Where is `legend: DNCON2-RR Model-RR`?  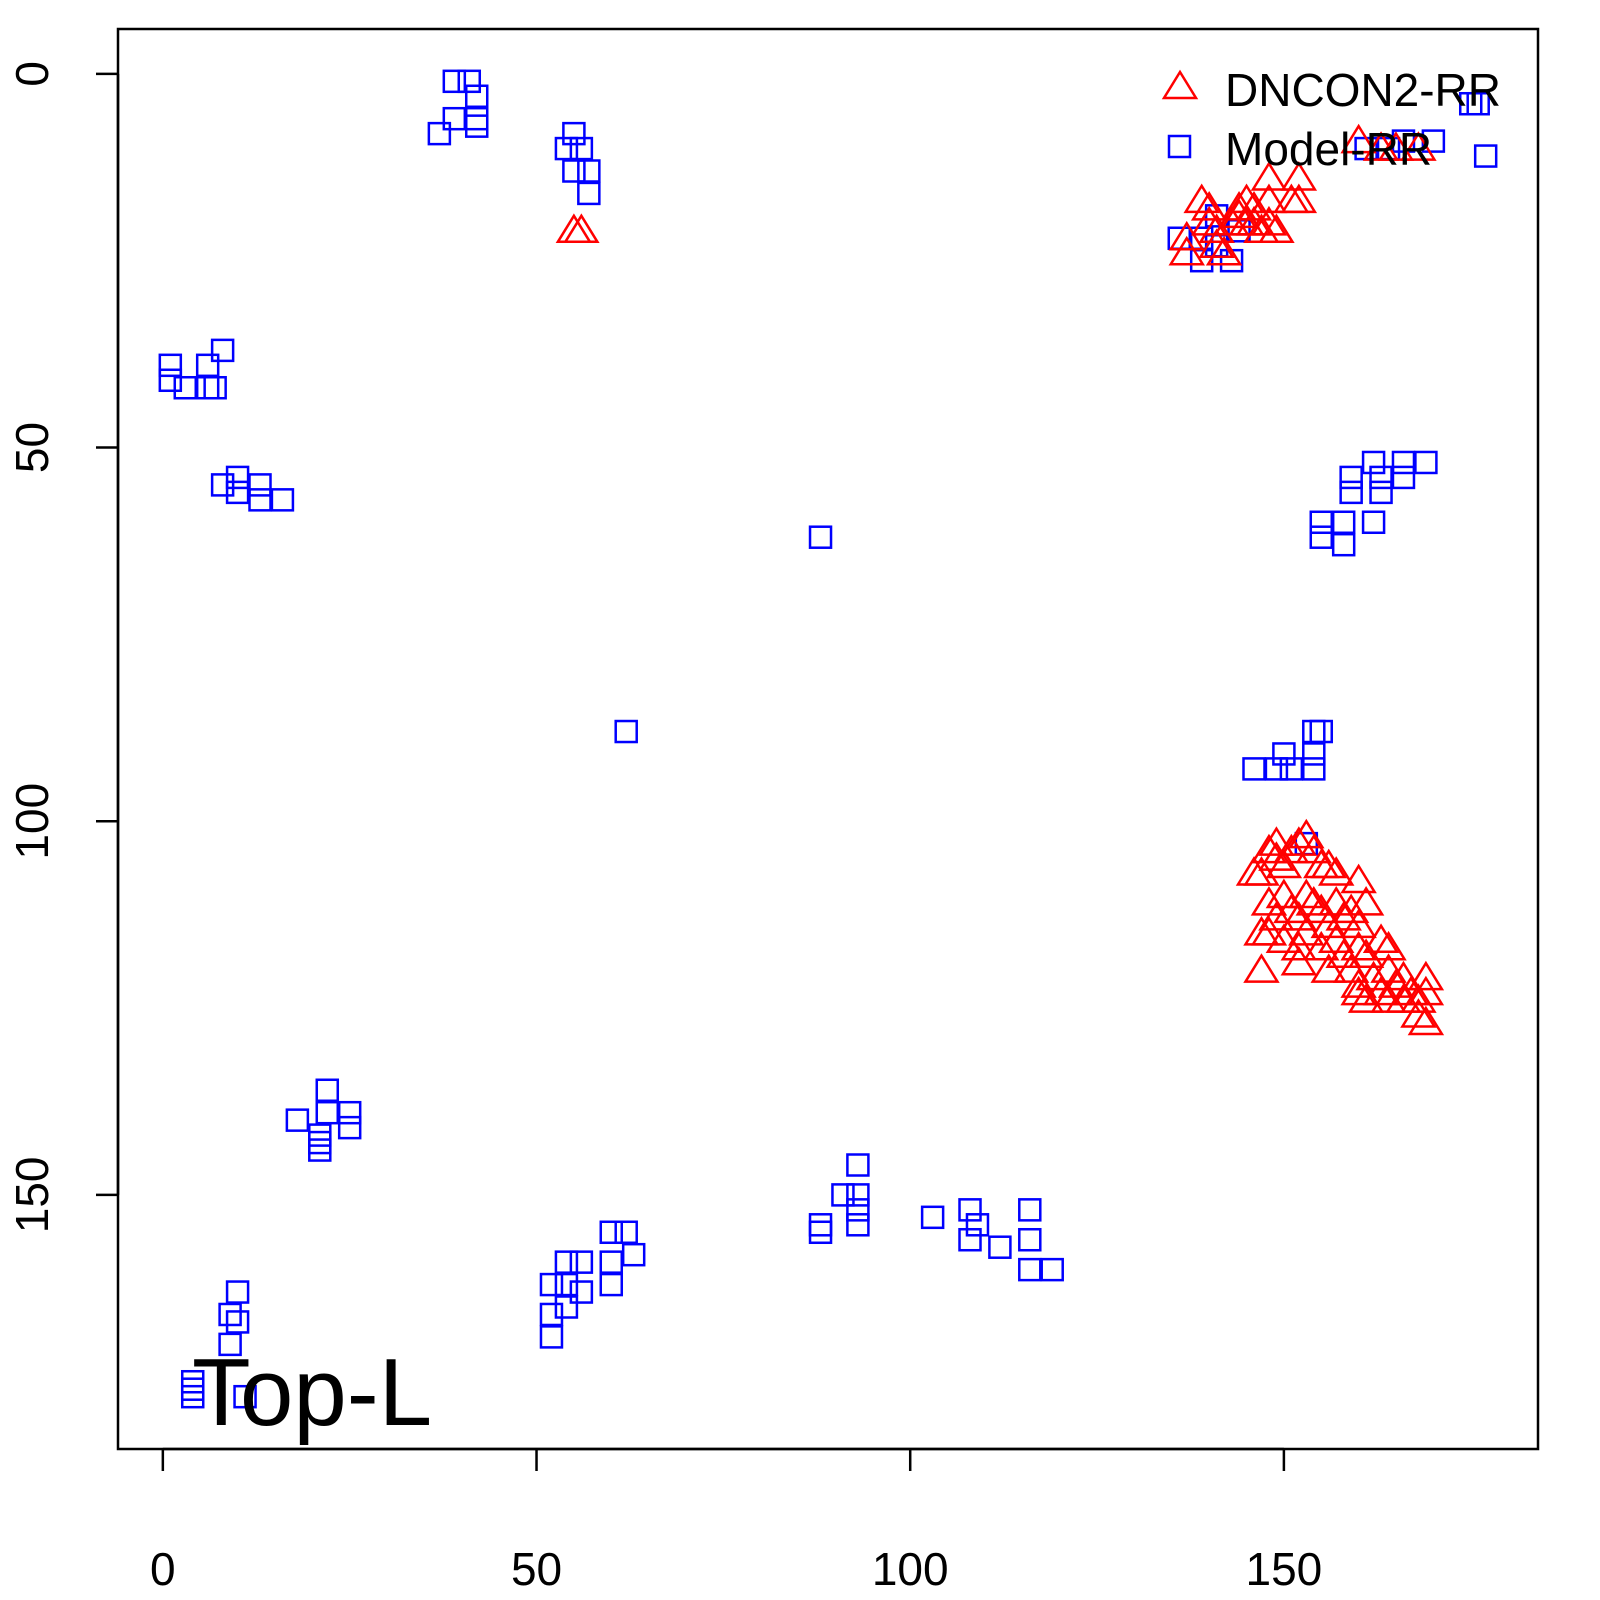
legend: DNCON2-RR Model-RR is located at coordinates (1331, 119).